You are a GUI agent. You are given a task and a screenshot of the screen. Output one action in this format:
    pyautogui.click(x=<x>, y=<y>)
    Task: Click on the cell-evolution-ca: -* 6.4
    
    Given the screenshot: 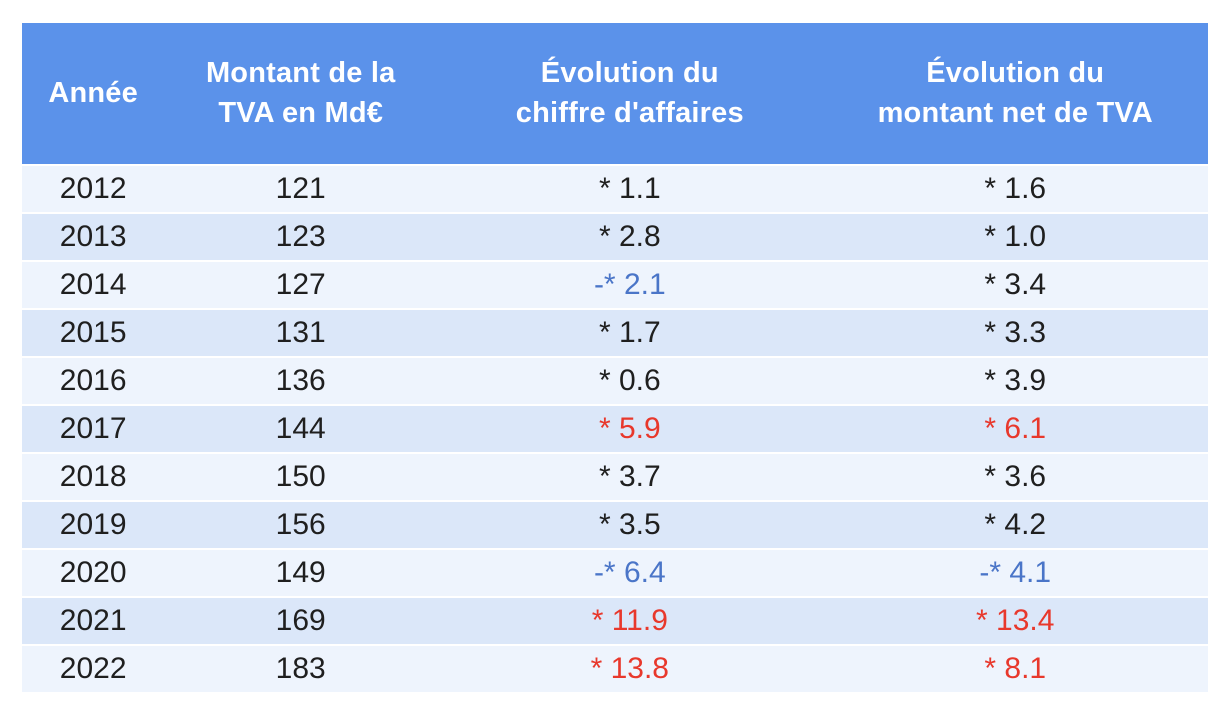 What is the action you would take?
    pyautogui.click(x=629, y=572)
    